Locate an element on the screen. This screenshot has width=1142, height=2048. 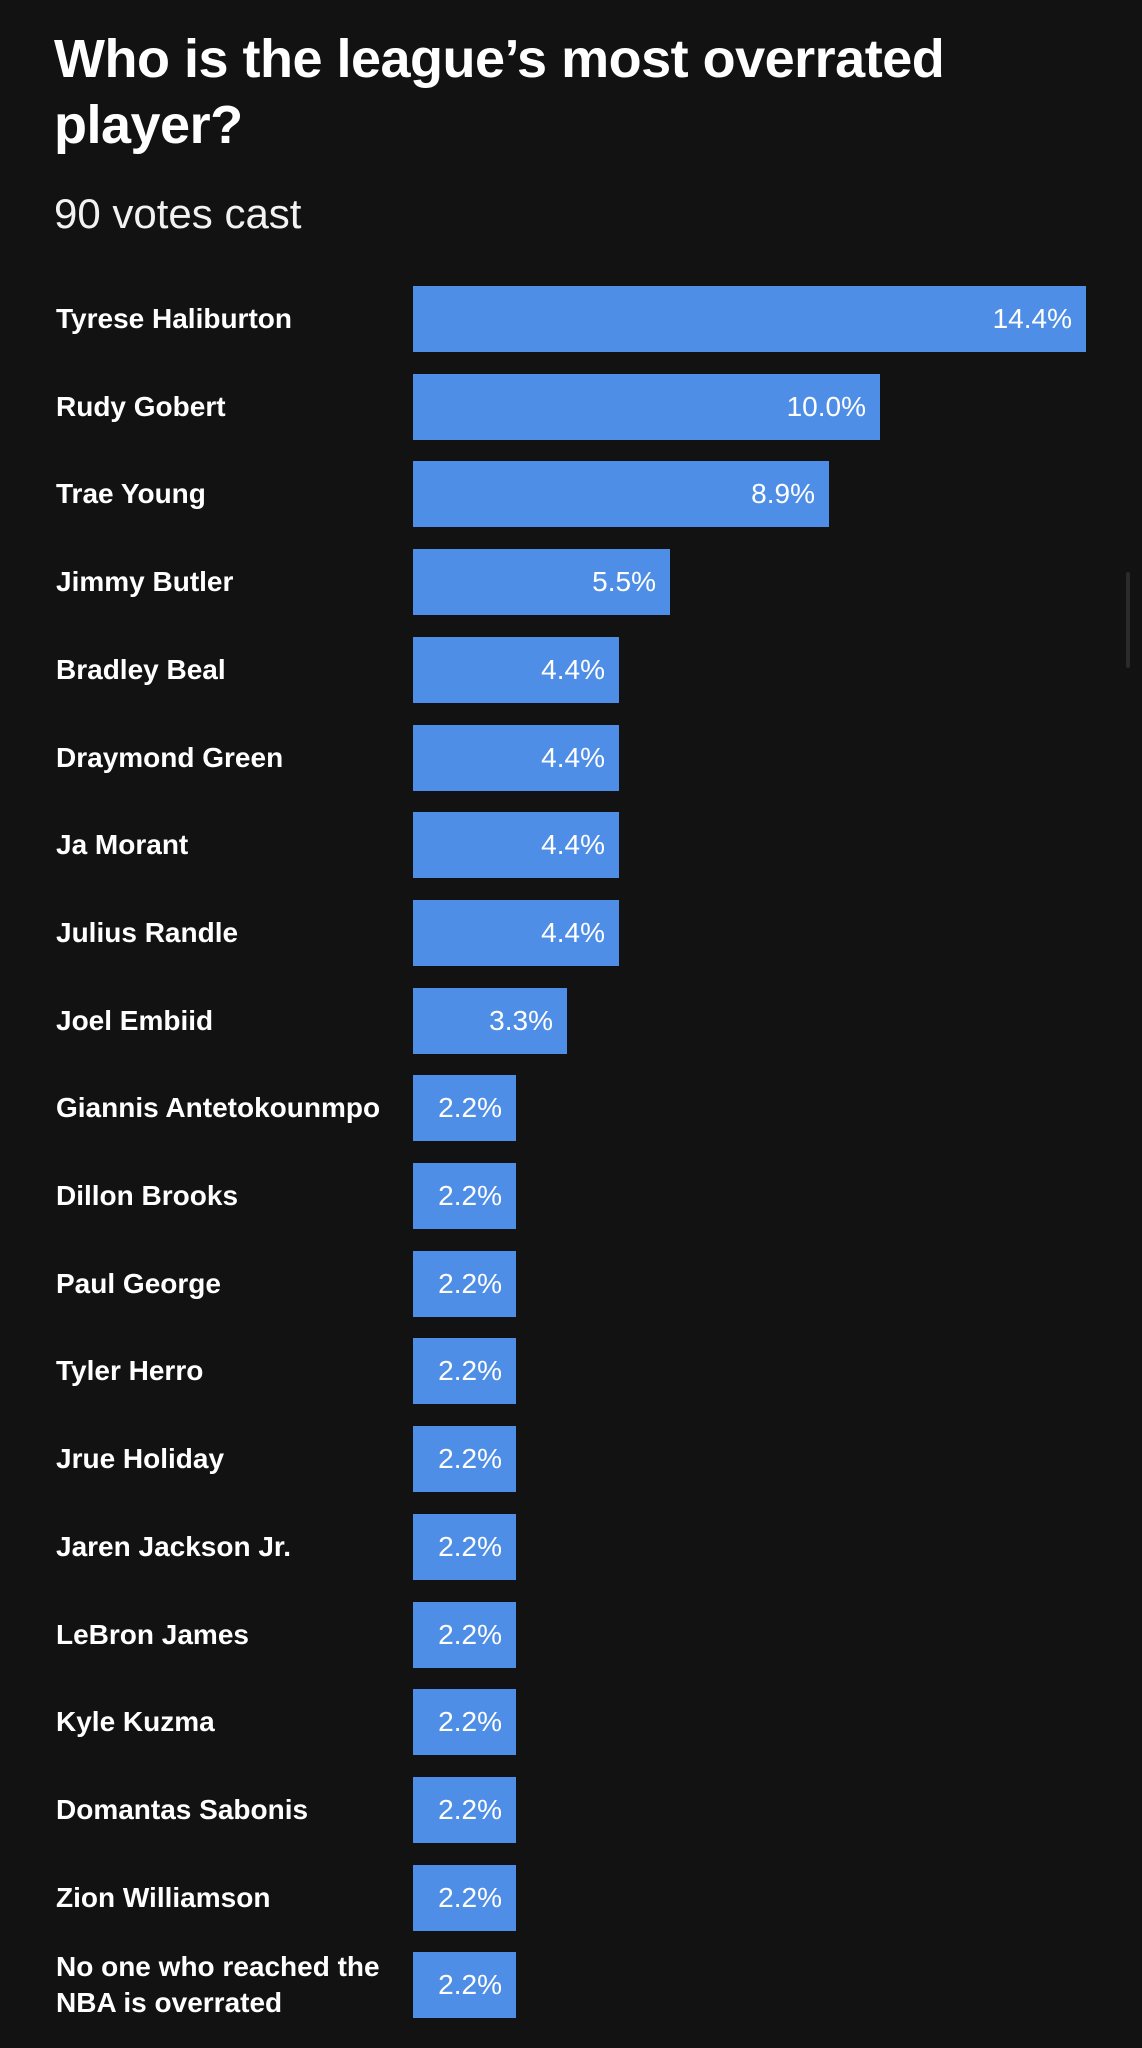
category-label: Jrue Holiday is located at coordinates (140, 1459).